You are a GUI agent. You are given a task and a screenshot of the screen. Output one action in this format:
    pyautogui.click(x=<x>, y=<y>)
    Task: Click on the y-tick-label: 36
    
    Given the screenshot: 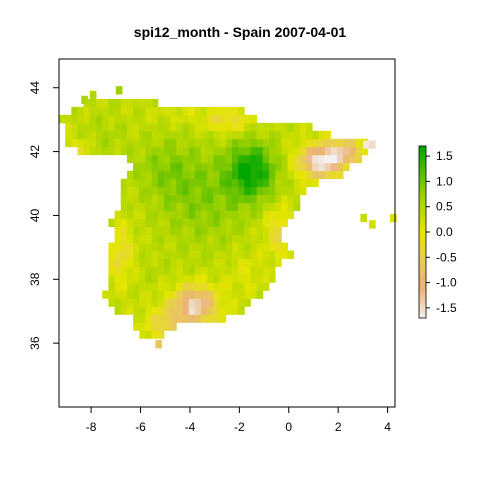 What is the action you would take?
    pyautogui.click(x=35, y=343)
    